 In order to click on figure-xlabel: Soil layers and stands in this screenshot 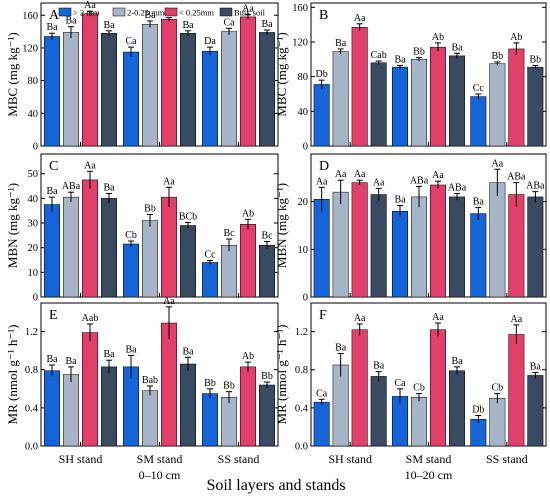, I will do `click(275, 485)`.